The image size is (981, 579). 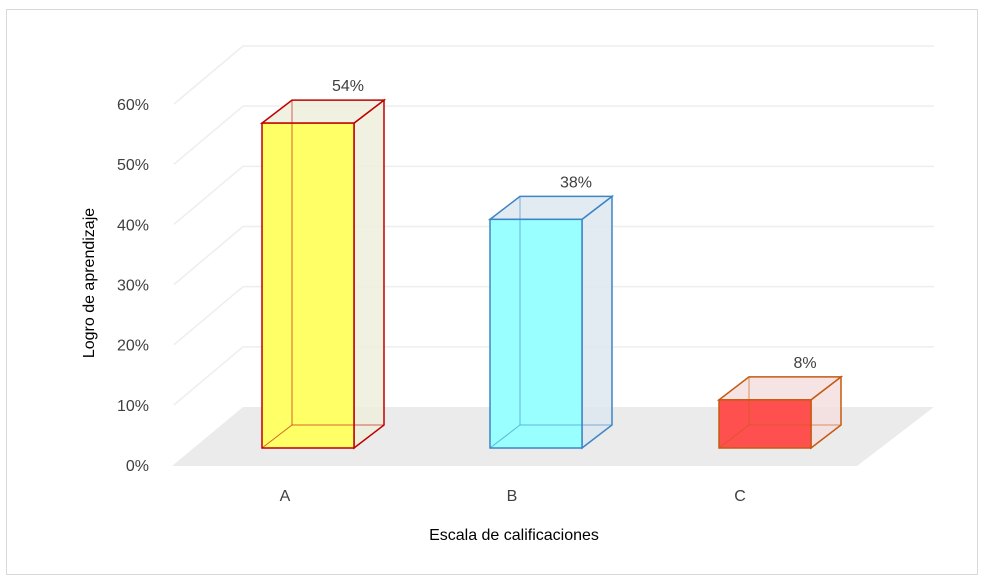 I want to click on x-axis-title: Escala de calificaciones, so click(x=514, y=535).